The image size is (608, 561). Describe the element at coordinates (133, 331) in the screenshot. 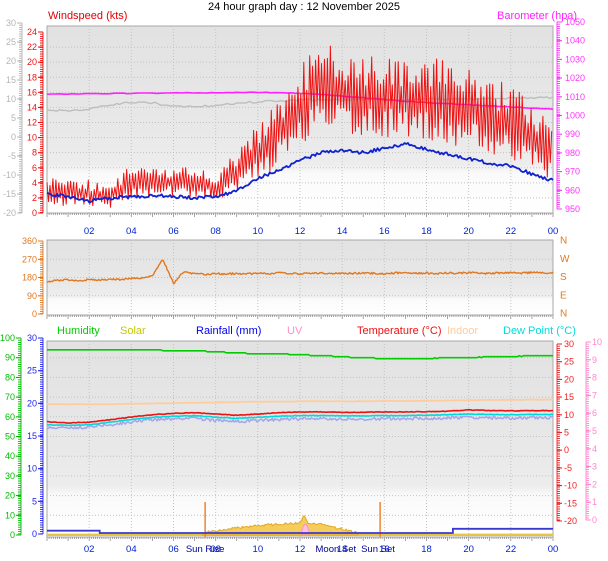

I see `legend-item-solar: Solar` at that location.